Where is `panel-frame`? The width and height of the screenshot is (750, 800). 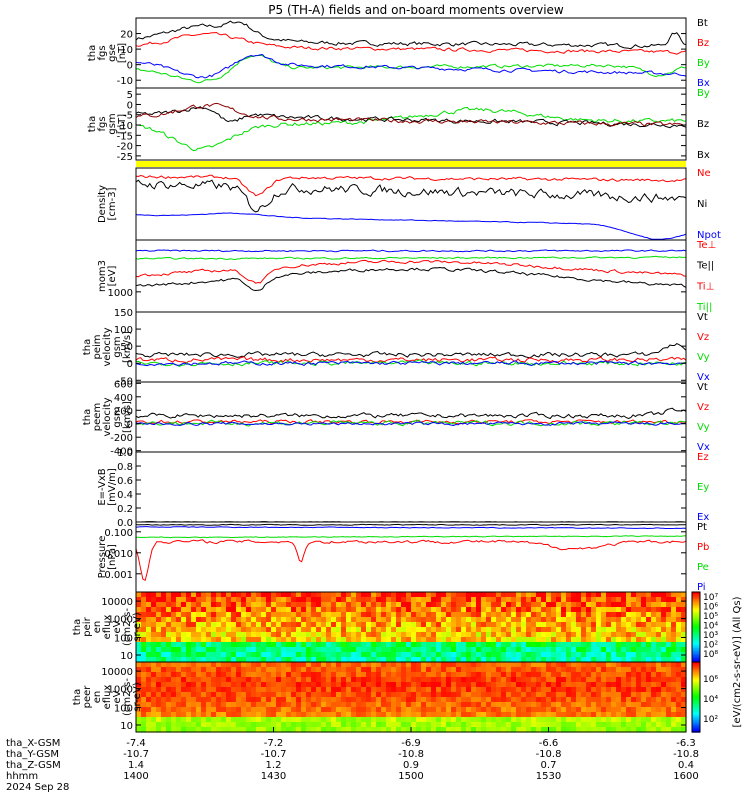
panel-frame is located at coordinates (411, 557).